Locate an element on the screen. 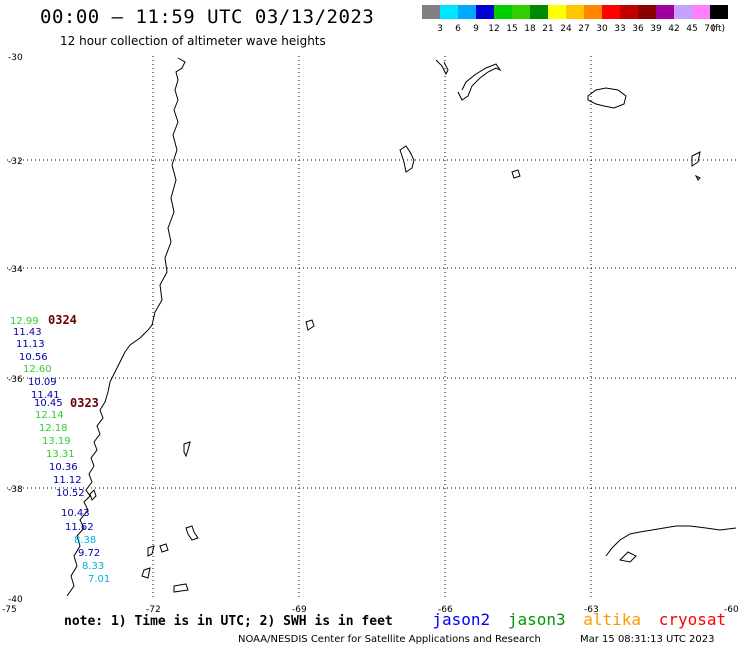 This screenshot has width=740, height=650. south-america-coast is located at coordinates (126, 327).